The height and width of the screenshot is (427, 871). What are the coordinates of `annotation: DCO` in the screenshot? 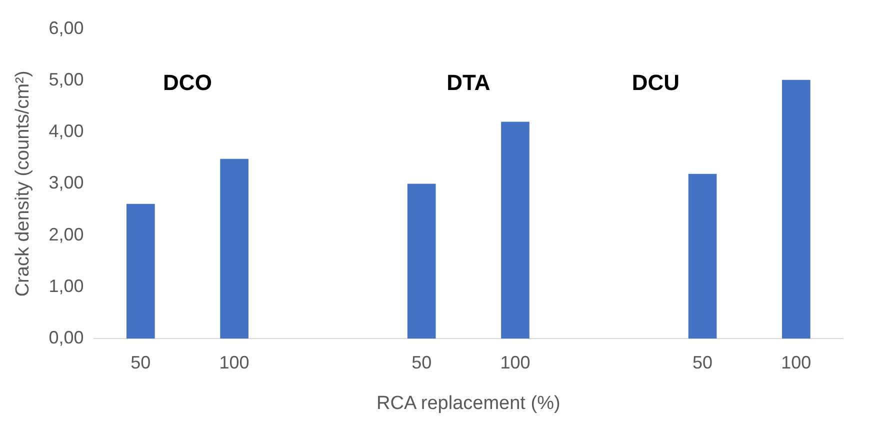 It's located at (187, 82).